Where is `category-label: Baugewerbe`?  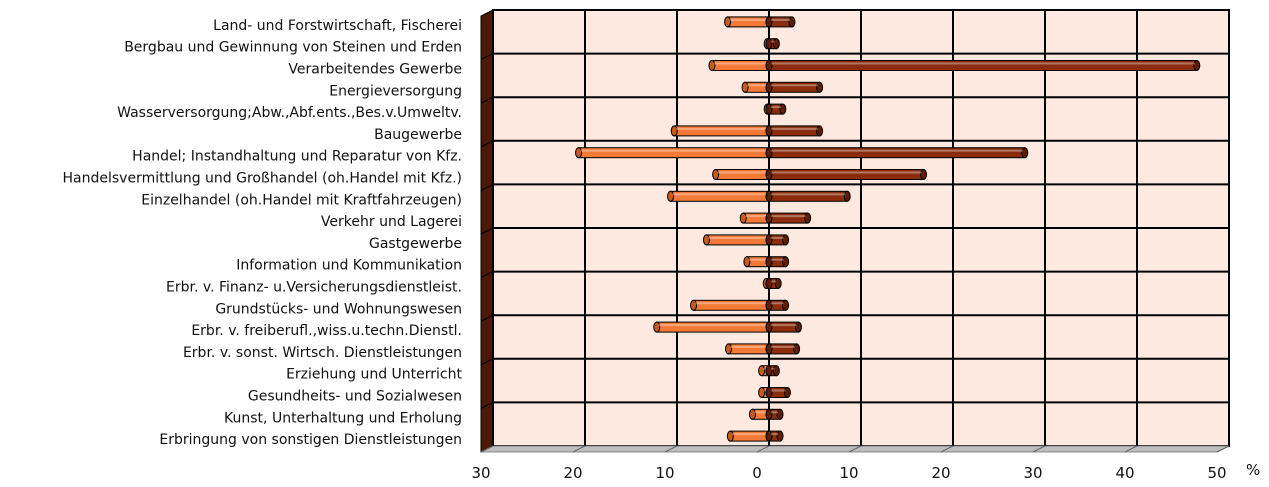
category-label: Baugewerbe is located at coordinates (418, 135).